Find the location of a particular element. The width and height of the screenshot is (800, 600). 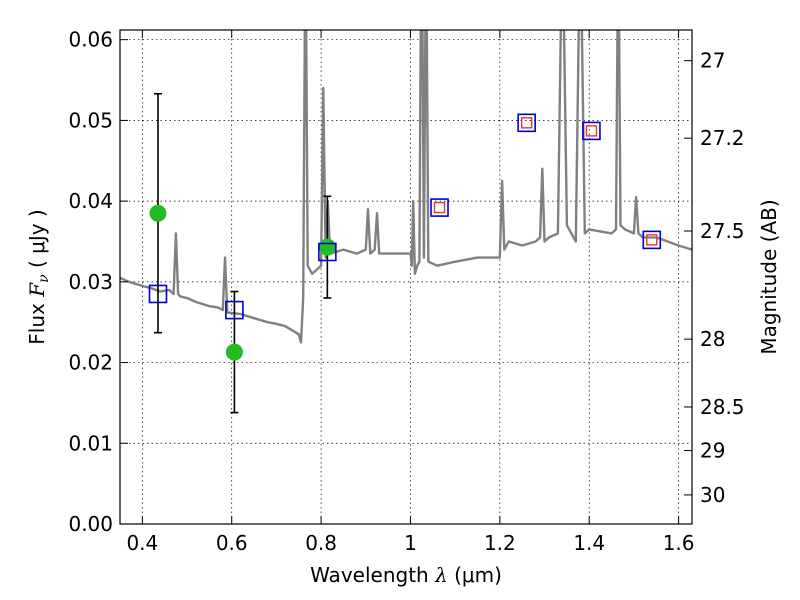

y-tick-label: 0.05 is located at coordinates (90, 120).